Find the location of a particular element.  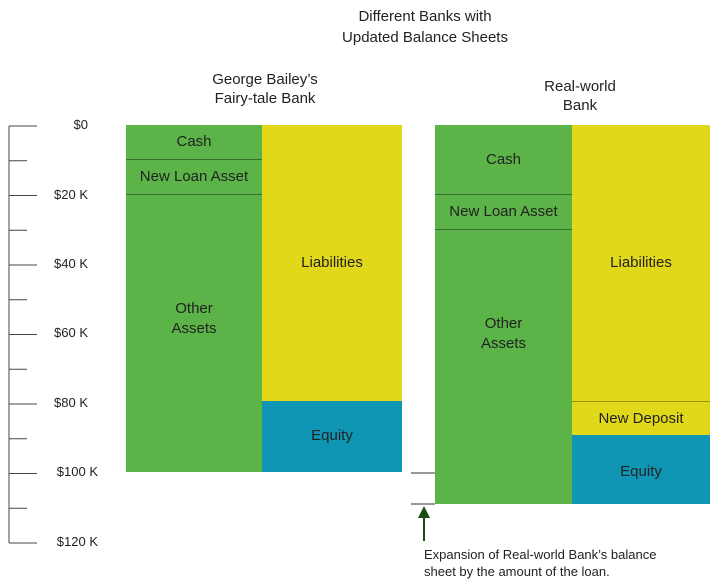

bank1-cash-block: Cash is located at coordinates (194, 142).